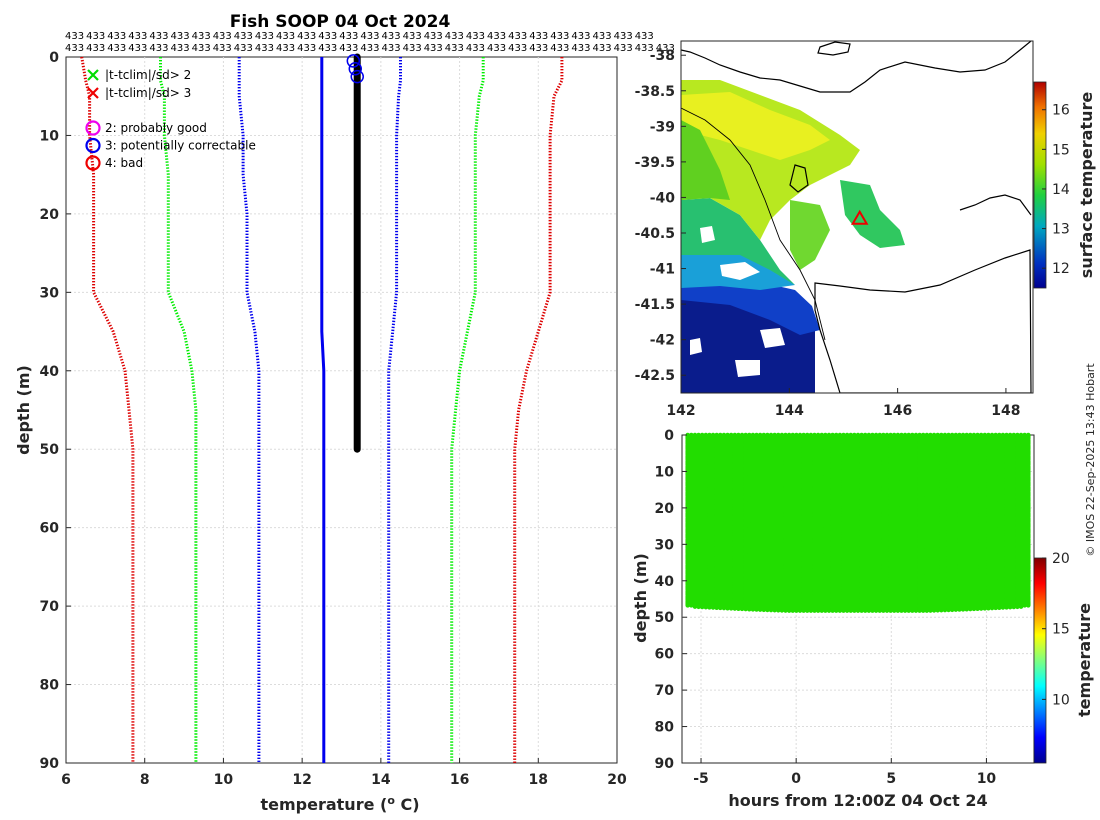 Image resolution: width=1100 pixels, height=820 pixels. I want to click on dt-y-tick-label: 80, so click(665, 728).